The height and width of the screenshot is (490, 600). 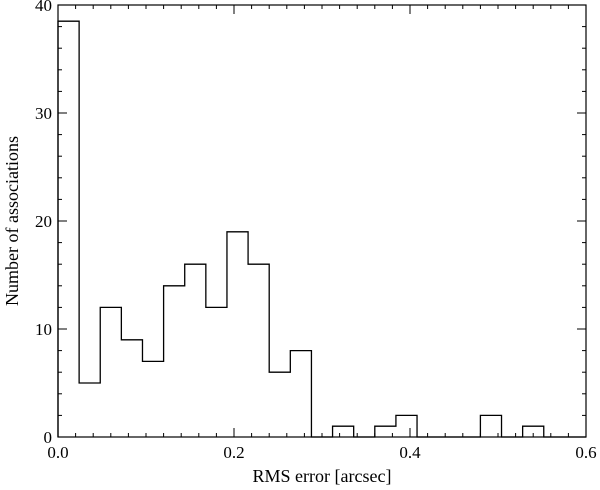 What do you see at coordinates (43, 7) in the screenshot?
I see `y-tick-label: 40` at bounding box center [43, 7].